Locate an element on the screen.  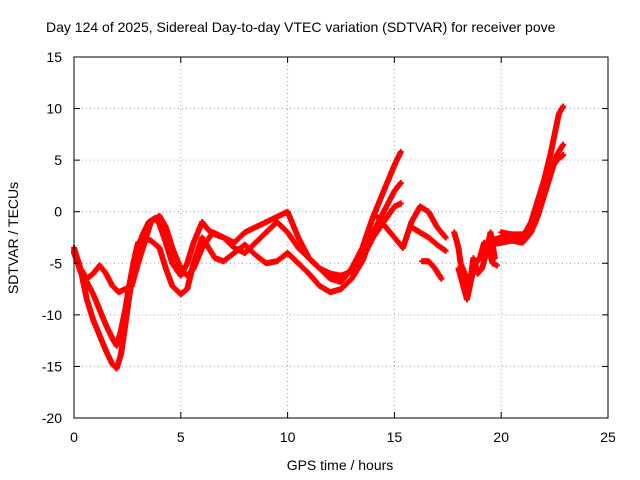
y-tick-label: 15 is located at coordinates (54, 57).